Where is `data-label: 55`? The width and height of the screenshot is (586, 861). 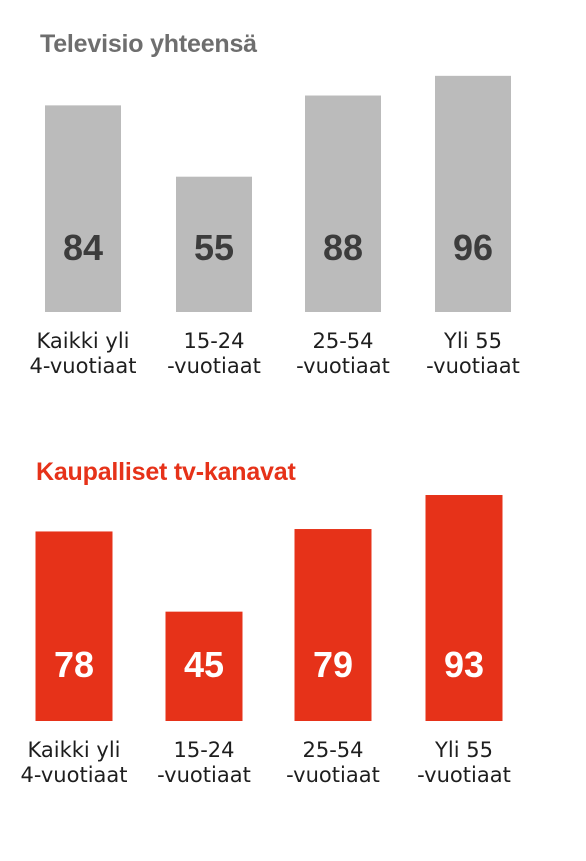
data-label: 55 is located at coordinates (214, 247).